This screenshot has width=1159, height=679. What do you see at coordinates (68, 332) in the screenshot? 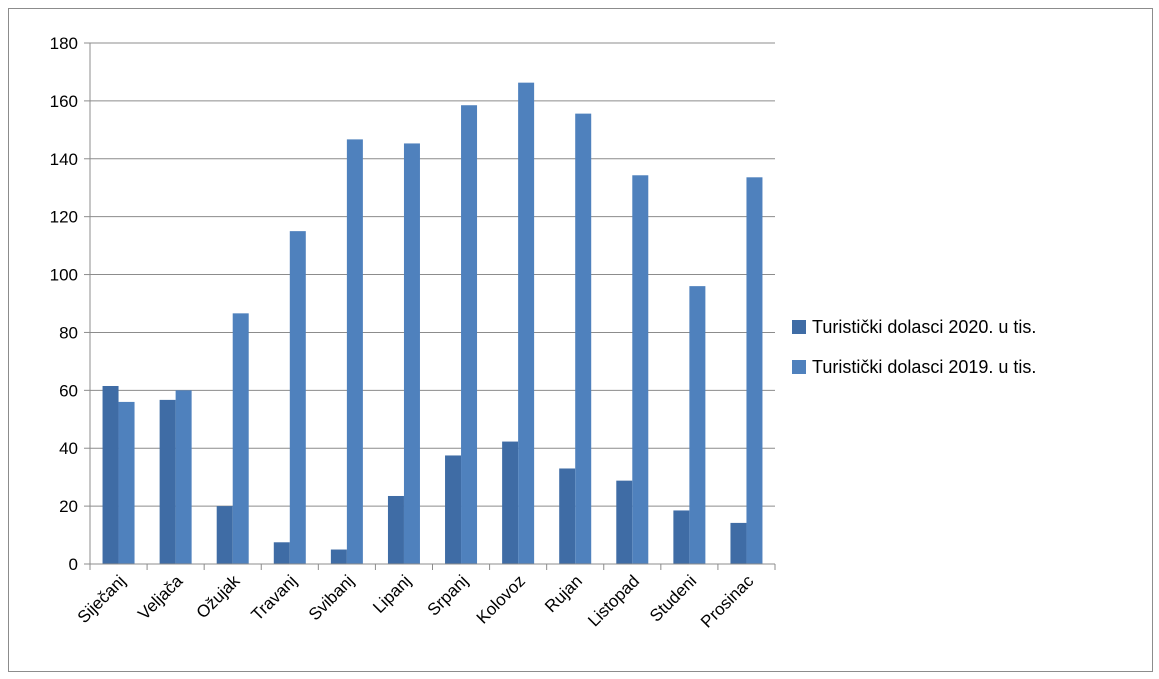
I see `y-tick-label: 80` at bounding box center [68, 332].